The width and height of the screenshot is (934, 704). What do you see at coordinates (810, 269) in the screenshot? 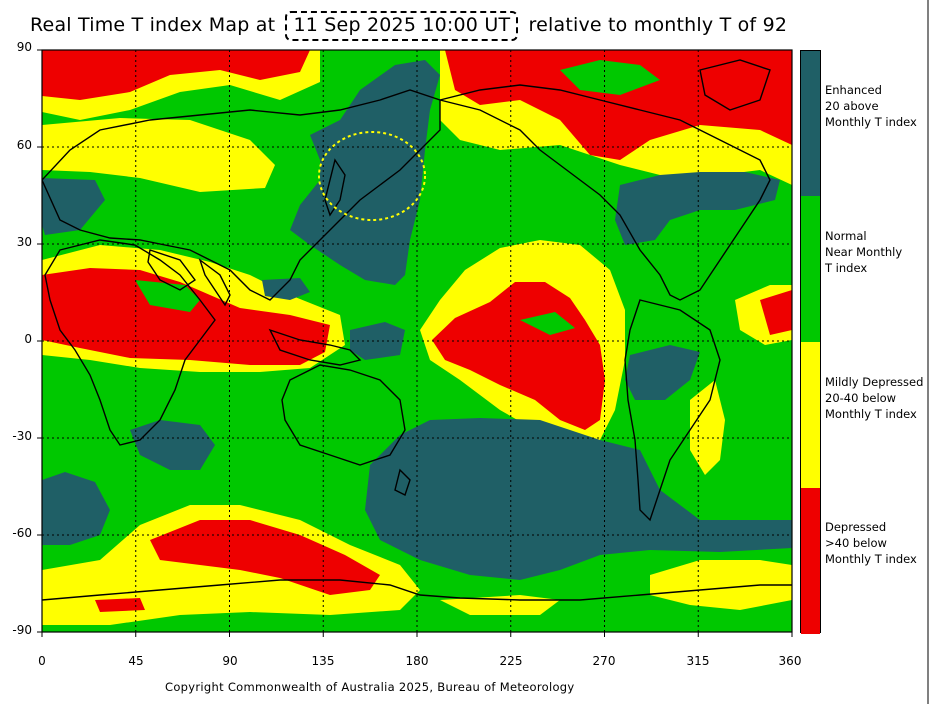
I see `legend-band-normal` at bounding box center [810, 269].